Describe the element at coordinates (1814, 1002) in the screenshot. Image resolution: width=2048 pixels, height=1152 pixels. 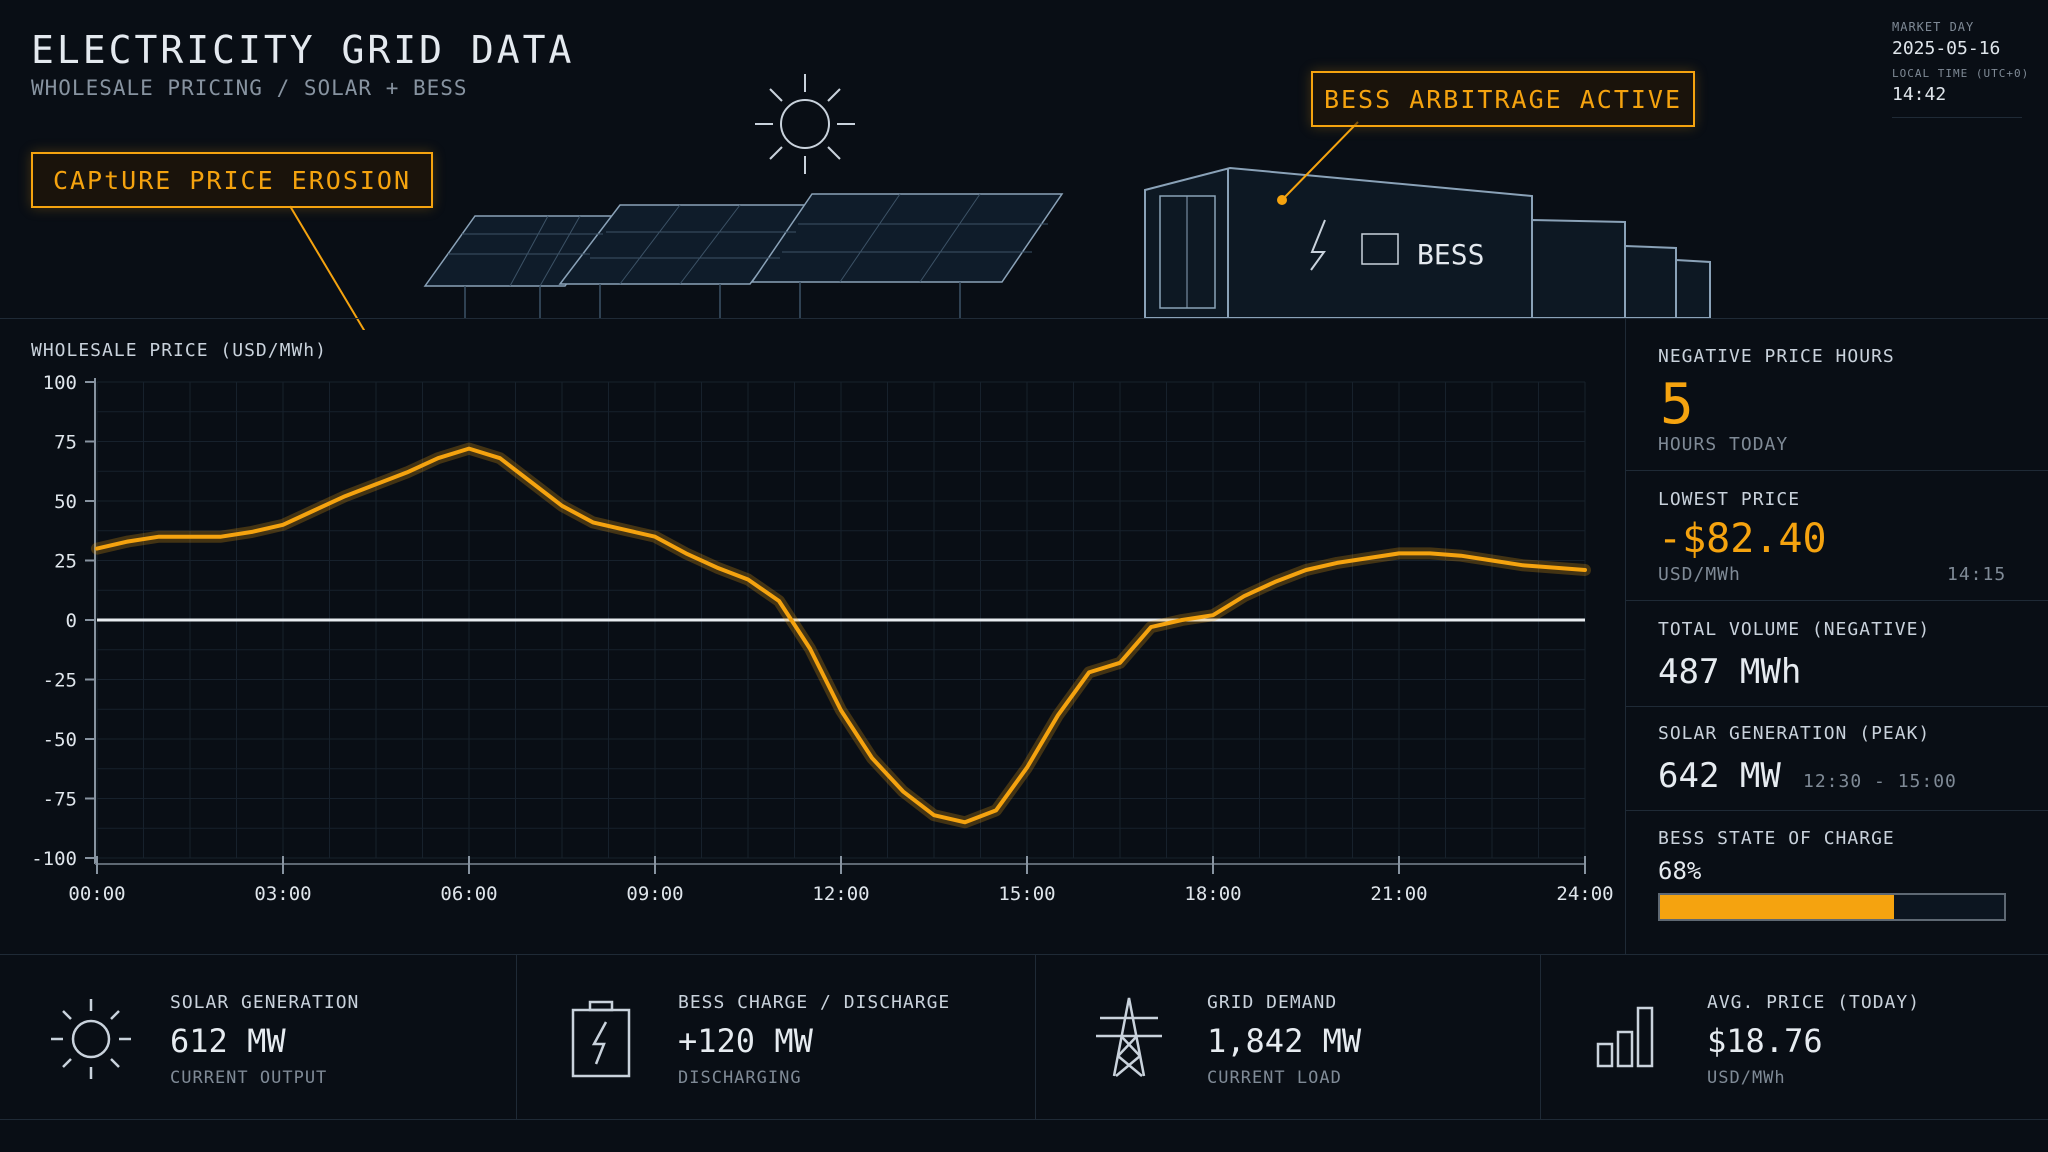
I see `stat-avg-label: AVG. PRICE (TODAY)` at that location.